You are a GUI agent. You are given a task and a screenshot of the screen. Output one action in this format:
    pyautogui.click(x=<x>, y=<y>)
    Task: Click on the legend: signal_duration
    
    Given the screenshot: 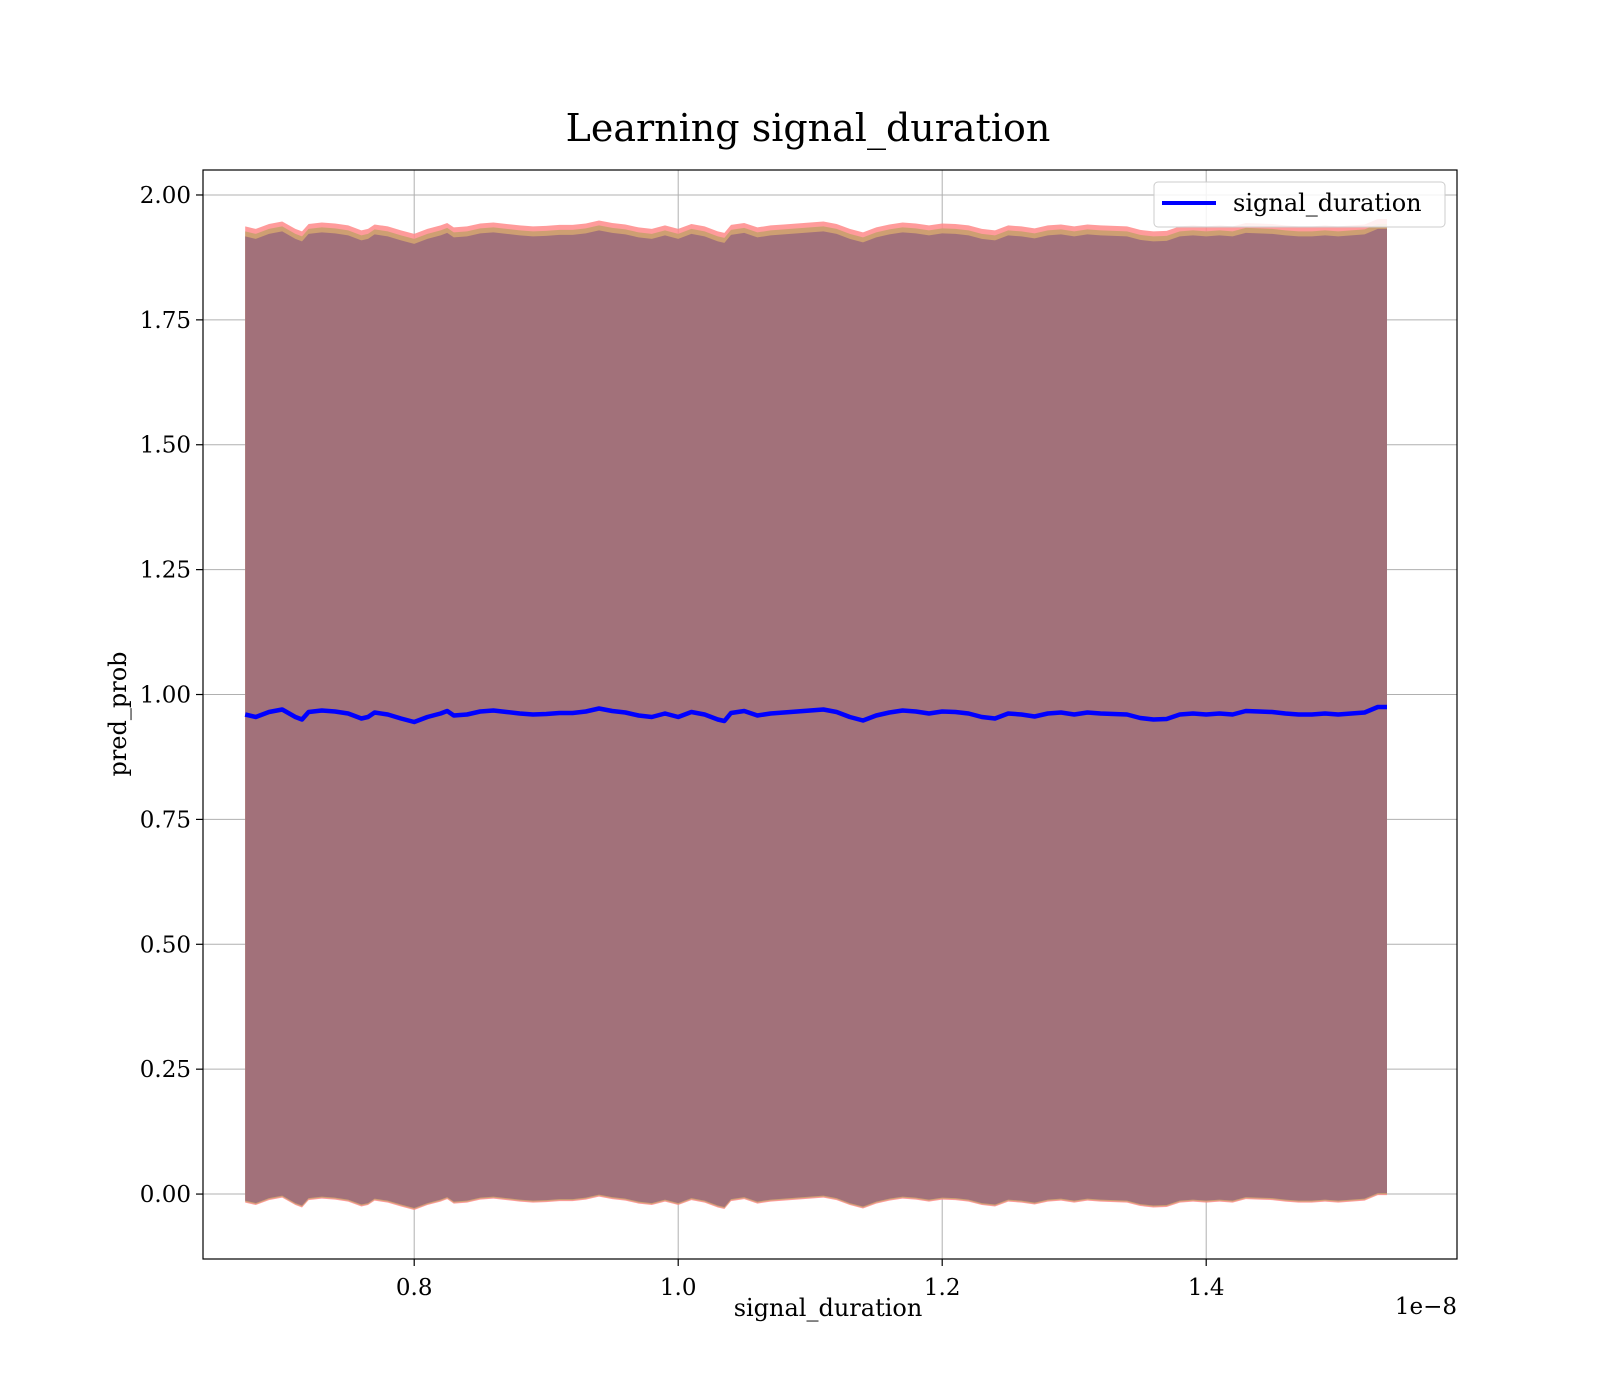 What is the action you would take?
    pyautogui.click(x=1299, y=204)
    